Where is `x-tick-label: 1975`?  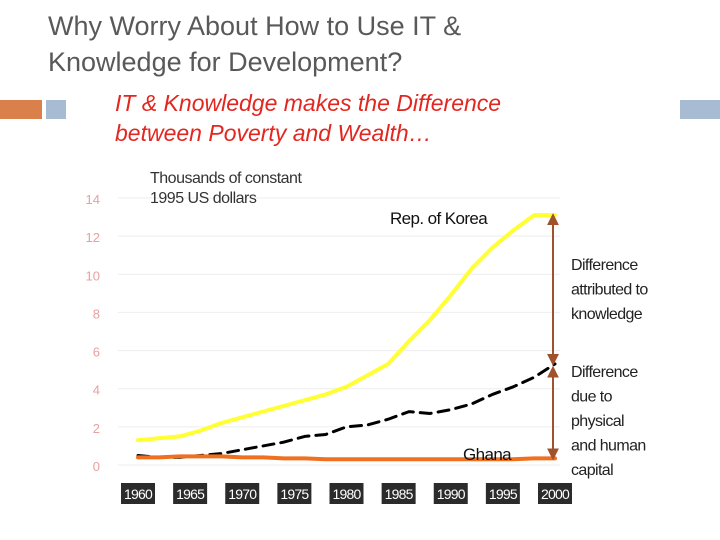
x-tick-label: 1975 is located at coordinates (294, 494).